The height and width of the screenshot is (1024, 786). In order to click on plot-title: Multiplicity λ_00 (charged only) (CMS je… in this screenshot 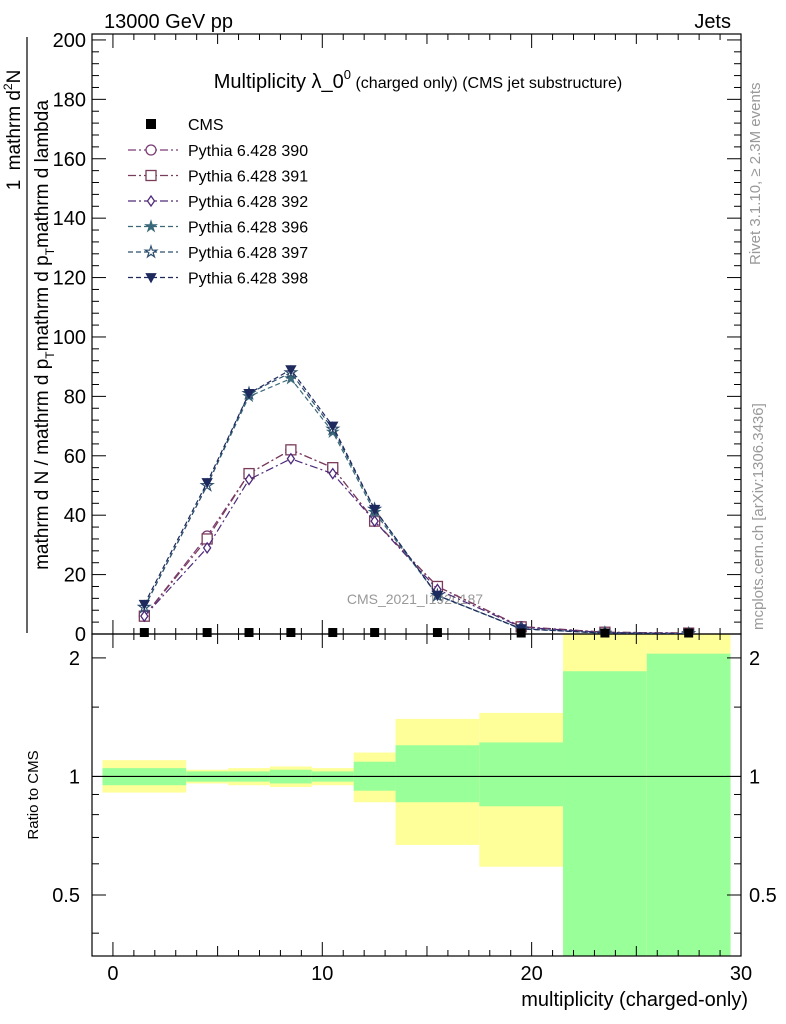, I will do `click(418, 80)`.